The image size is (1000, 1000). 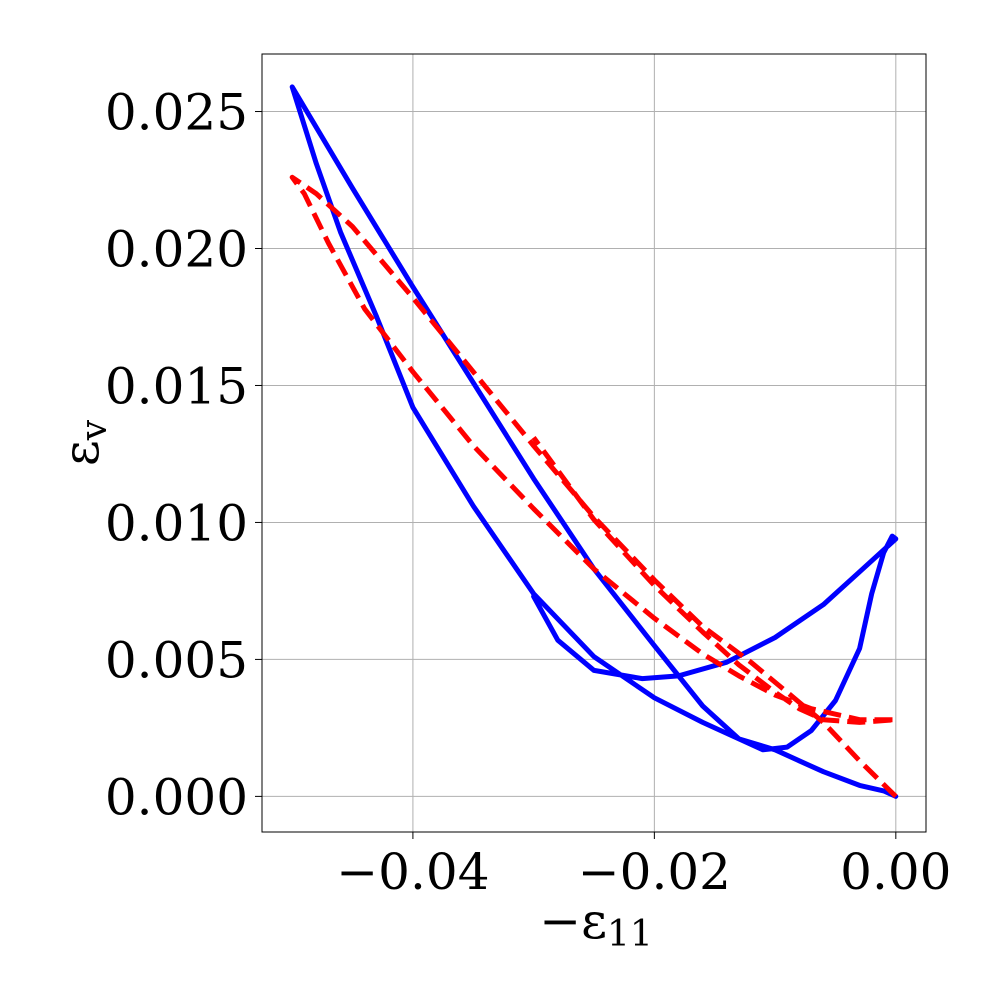 I want to click on y-tick-label: 0.025, so click(x=176, y=113).